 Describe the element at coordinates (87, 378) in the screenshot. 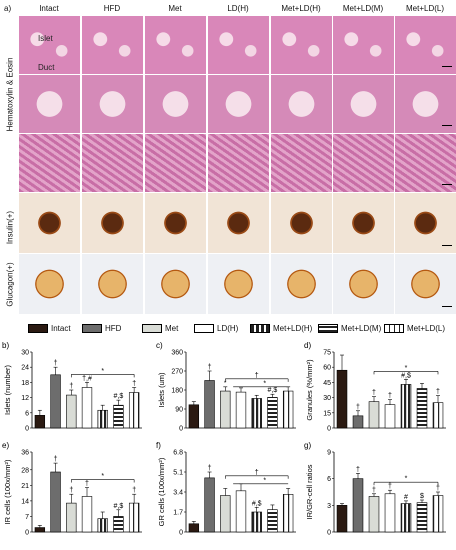

I see `significance-mark: †,#` at that location.